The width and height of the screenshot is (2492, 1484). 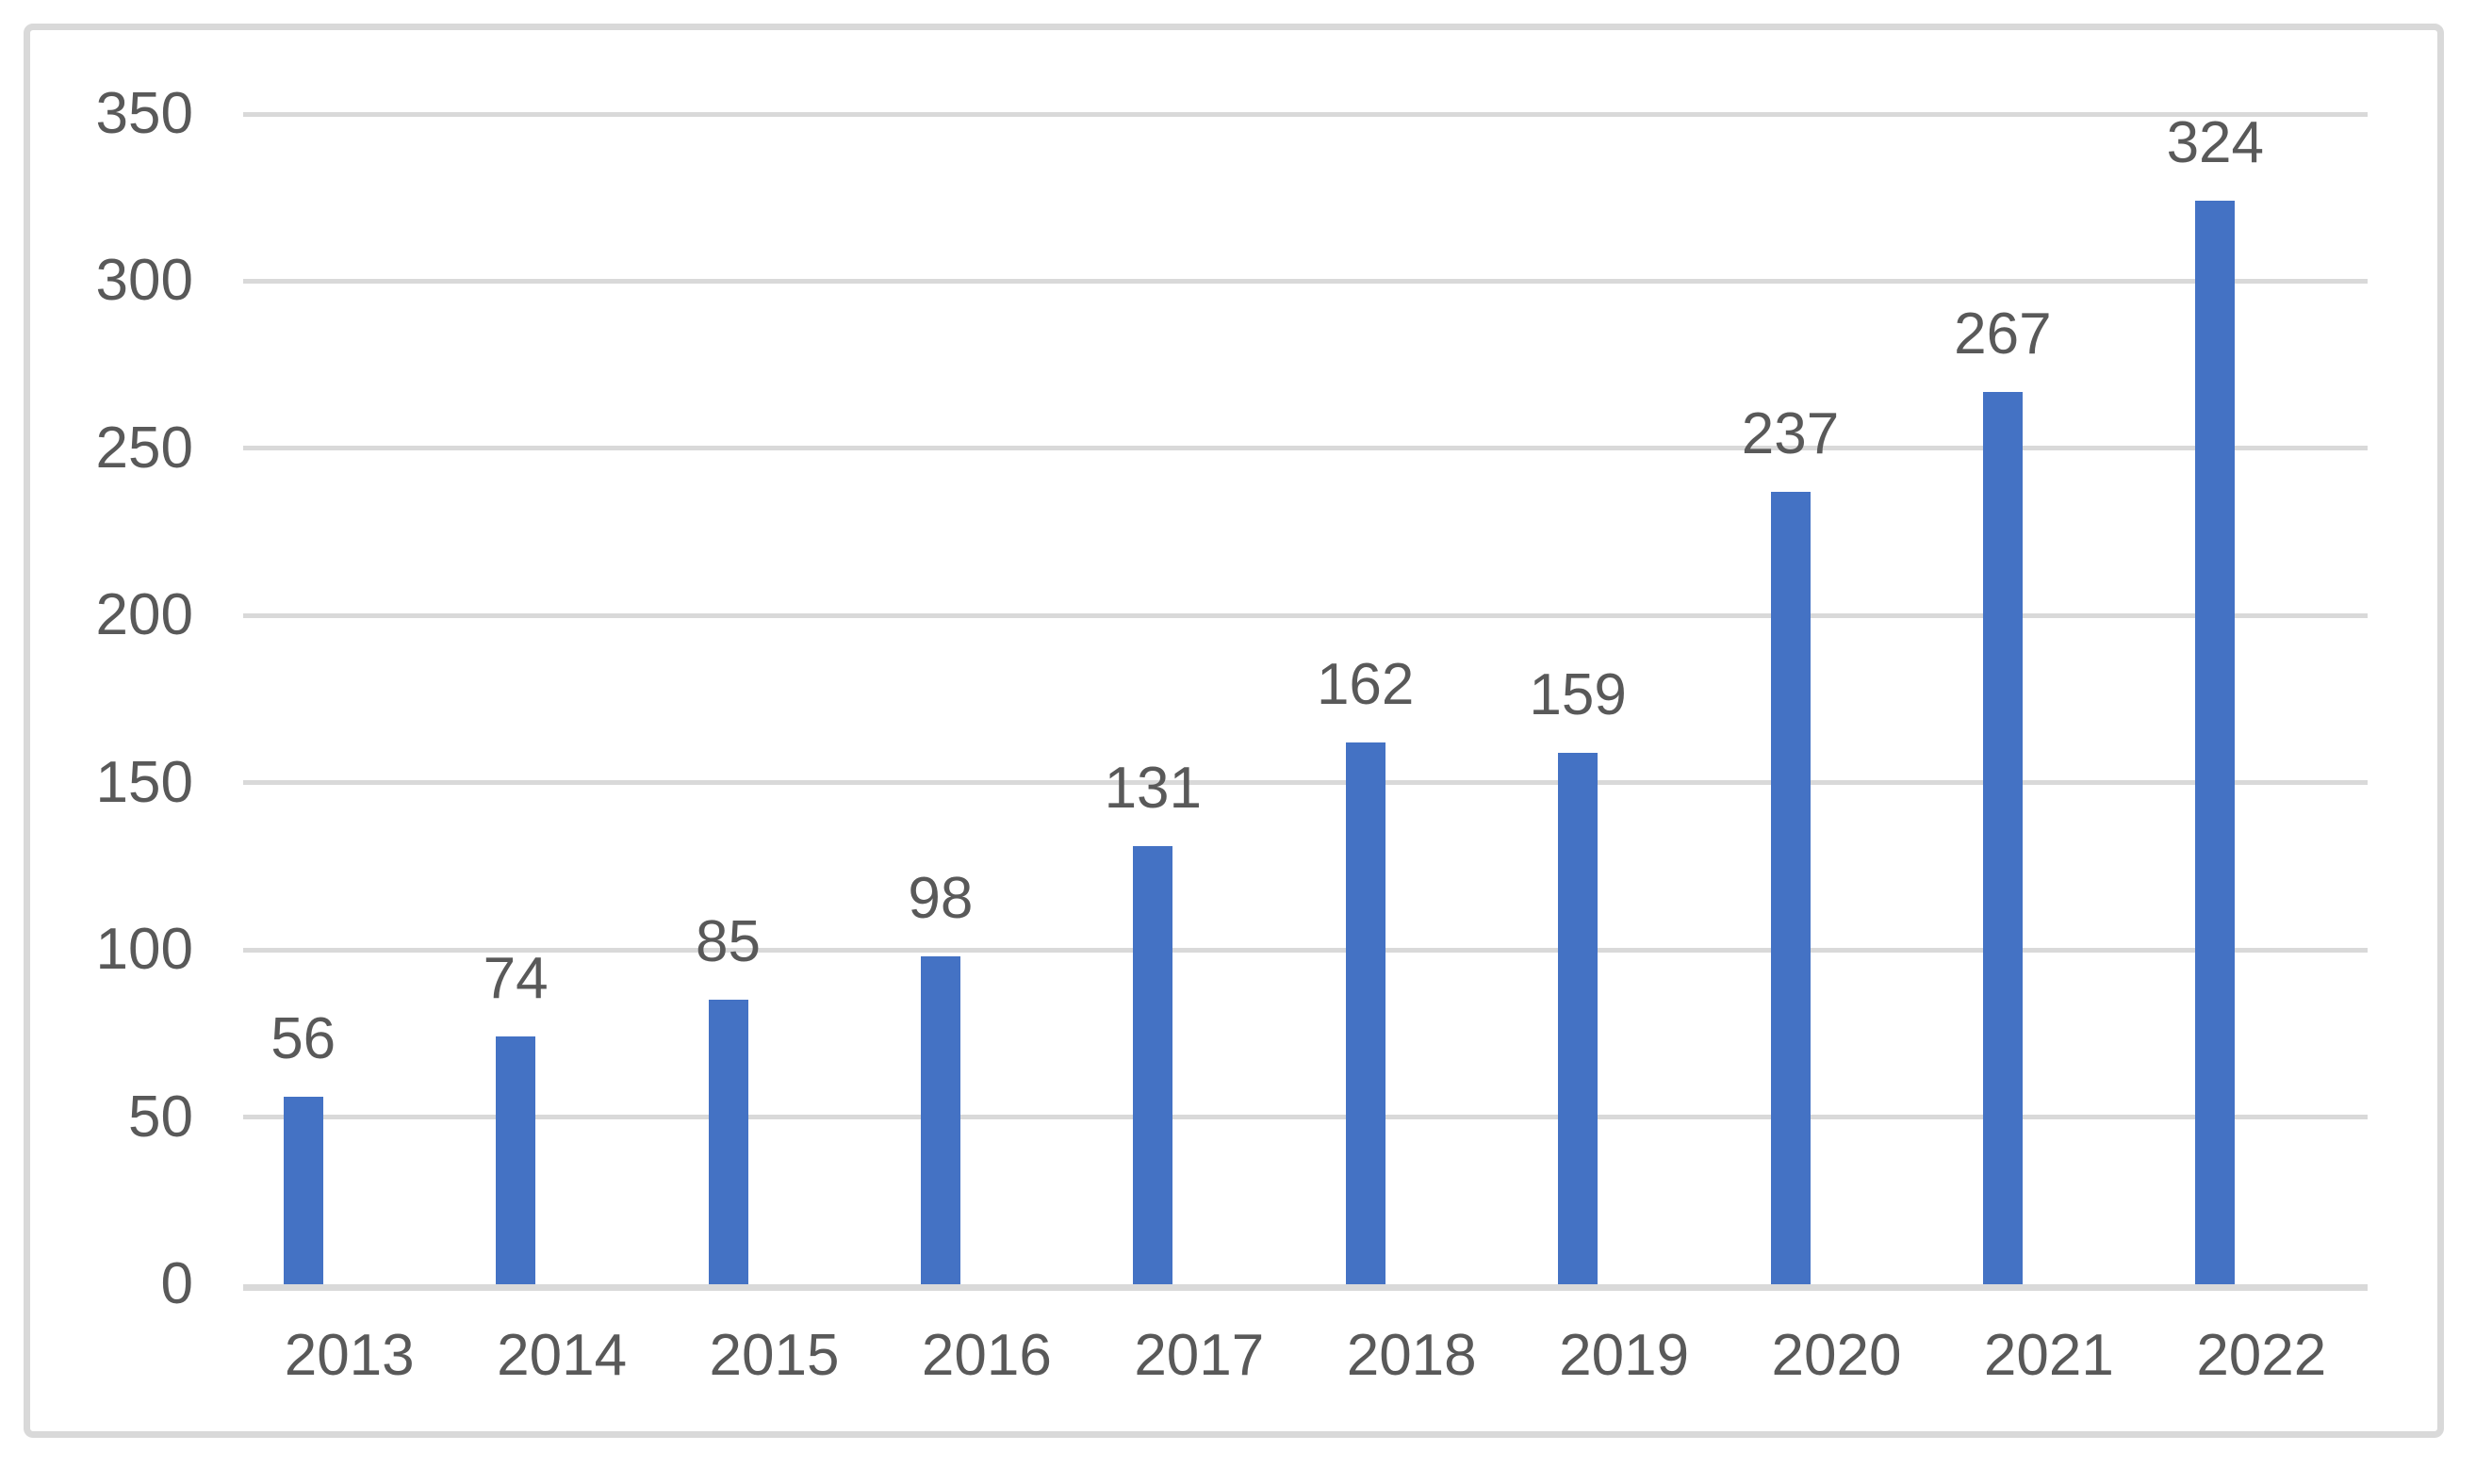 What do you see at coordinates (1790, 433) in the screenshot?
I see `bar-value-label: 237` at bounding box center [1790, 433].